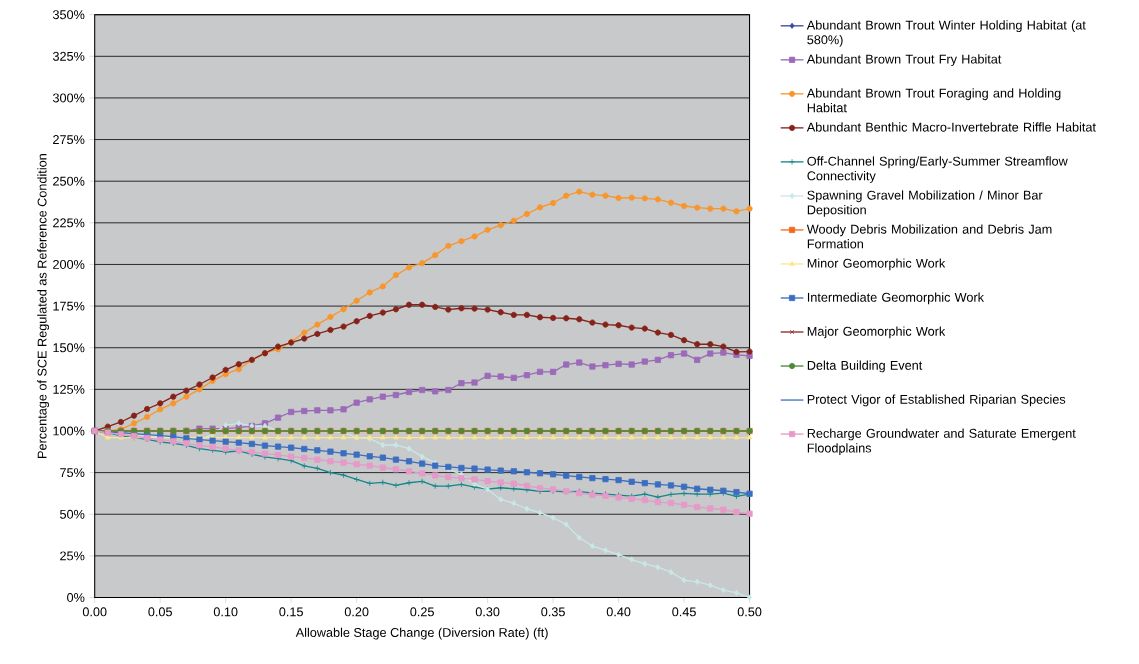 The height and width of the screenshot is (664, 1139). I want to click on legend-label: Delta Building Event, so click(865, 366).